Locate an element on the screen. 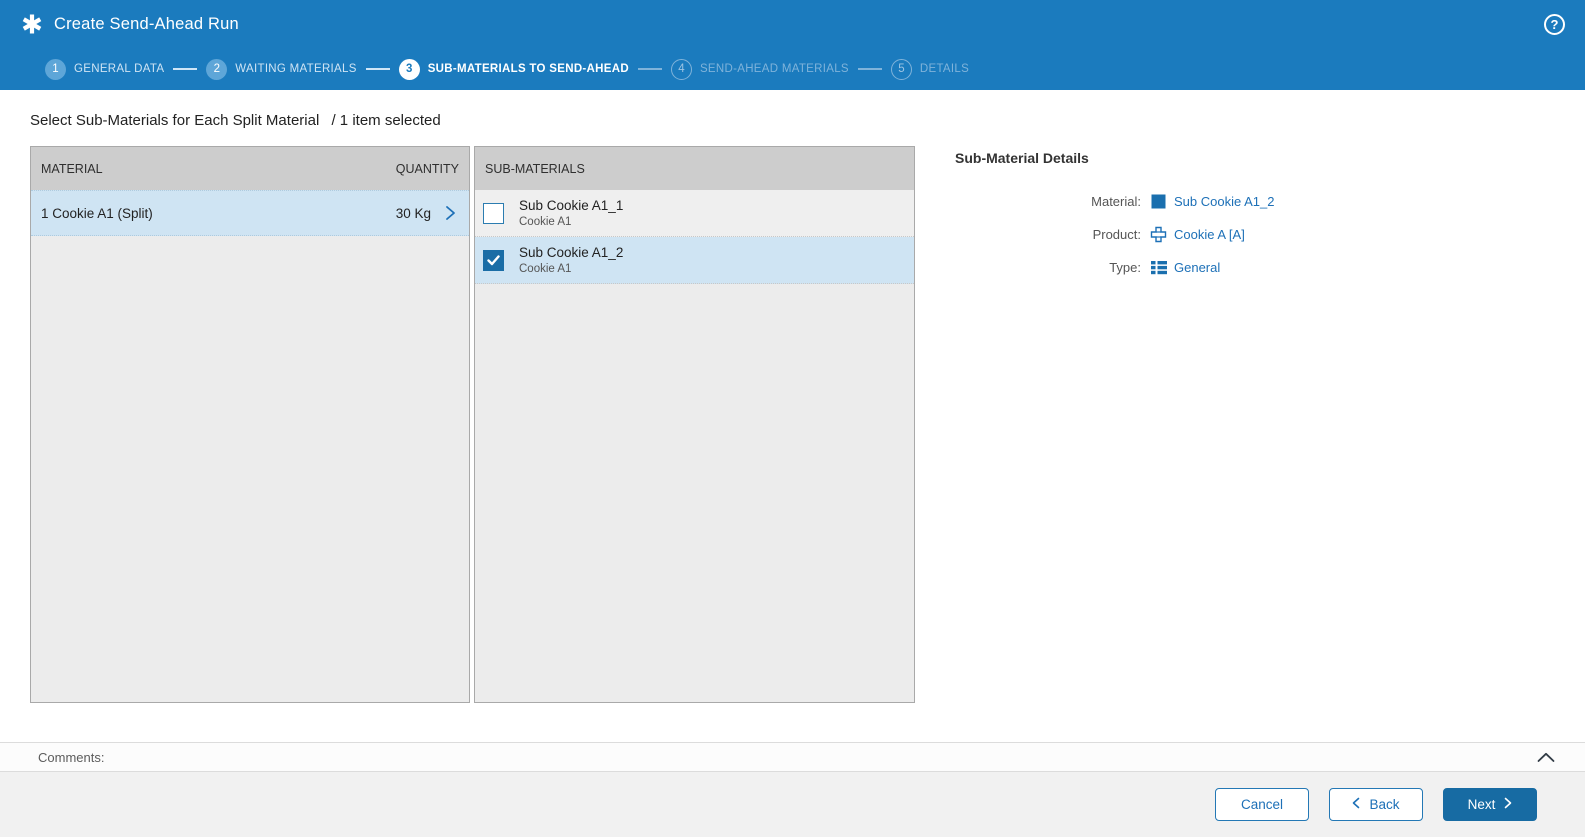 The image size is (1585, 837). step-label: SEND-AHEAD MATERIALS is located at coordinates (774, 69).